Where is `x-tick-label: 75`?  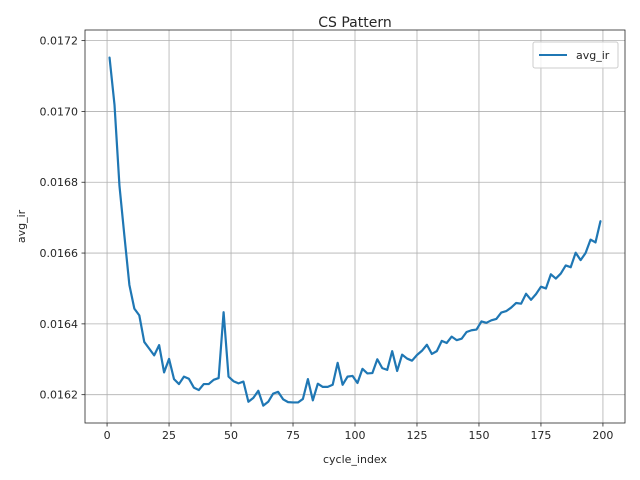
x-tick-label: 75 is located at coordinates (293, 435).